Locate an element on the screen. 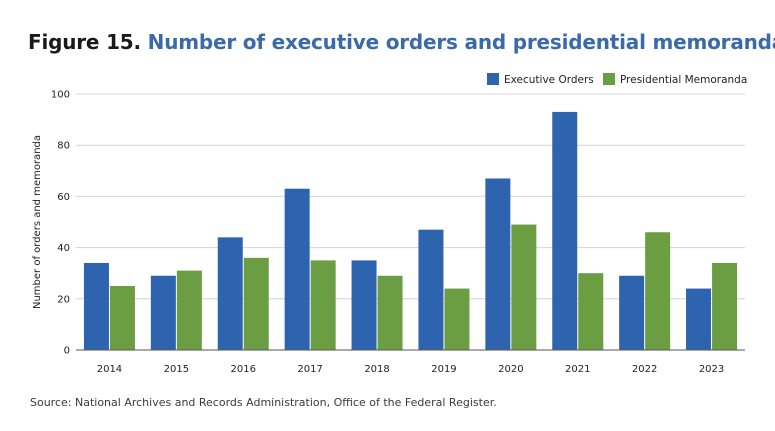 This screenshot has height=431, width=775. bar-executive-orders-2019 is located at coordinates (431, 289).